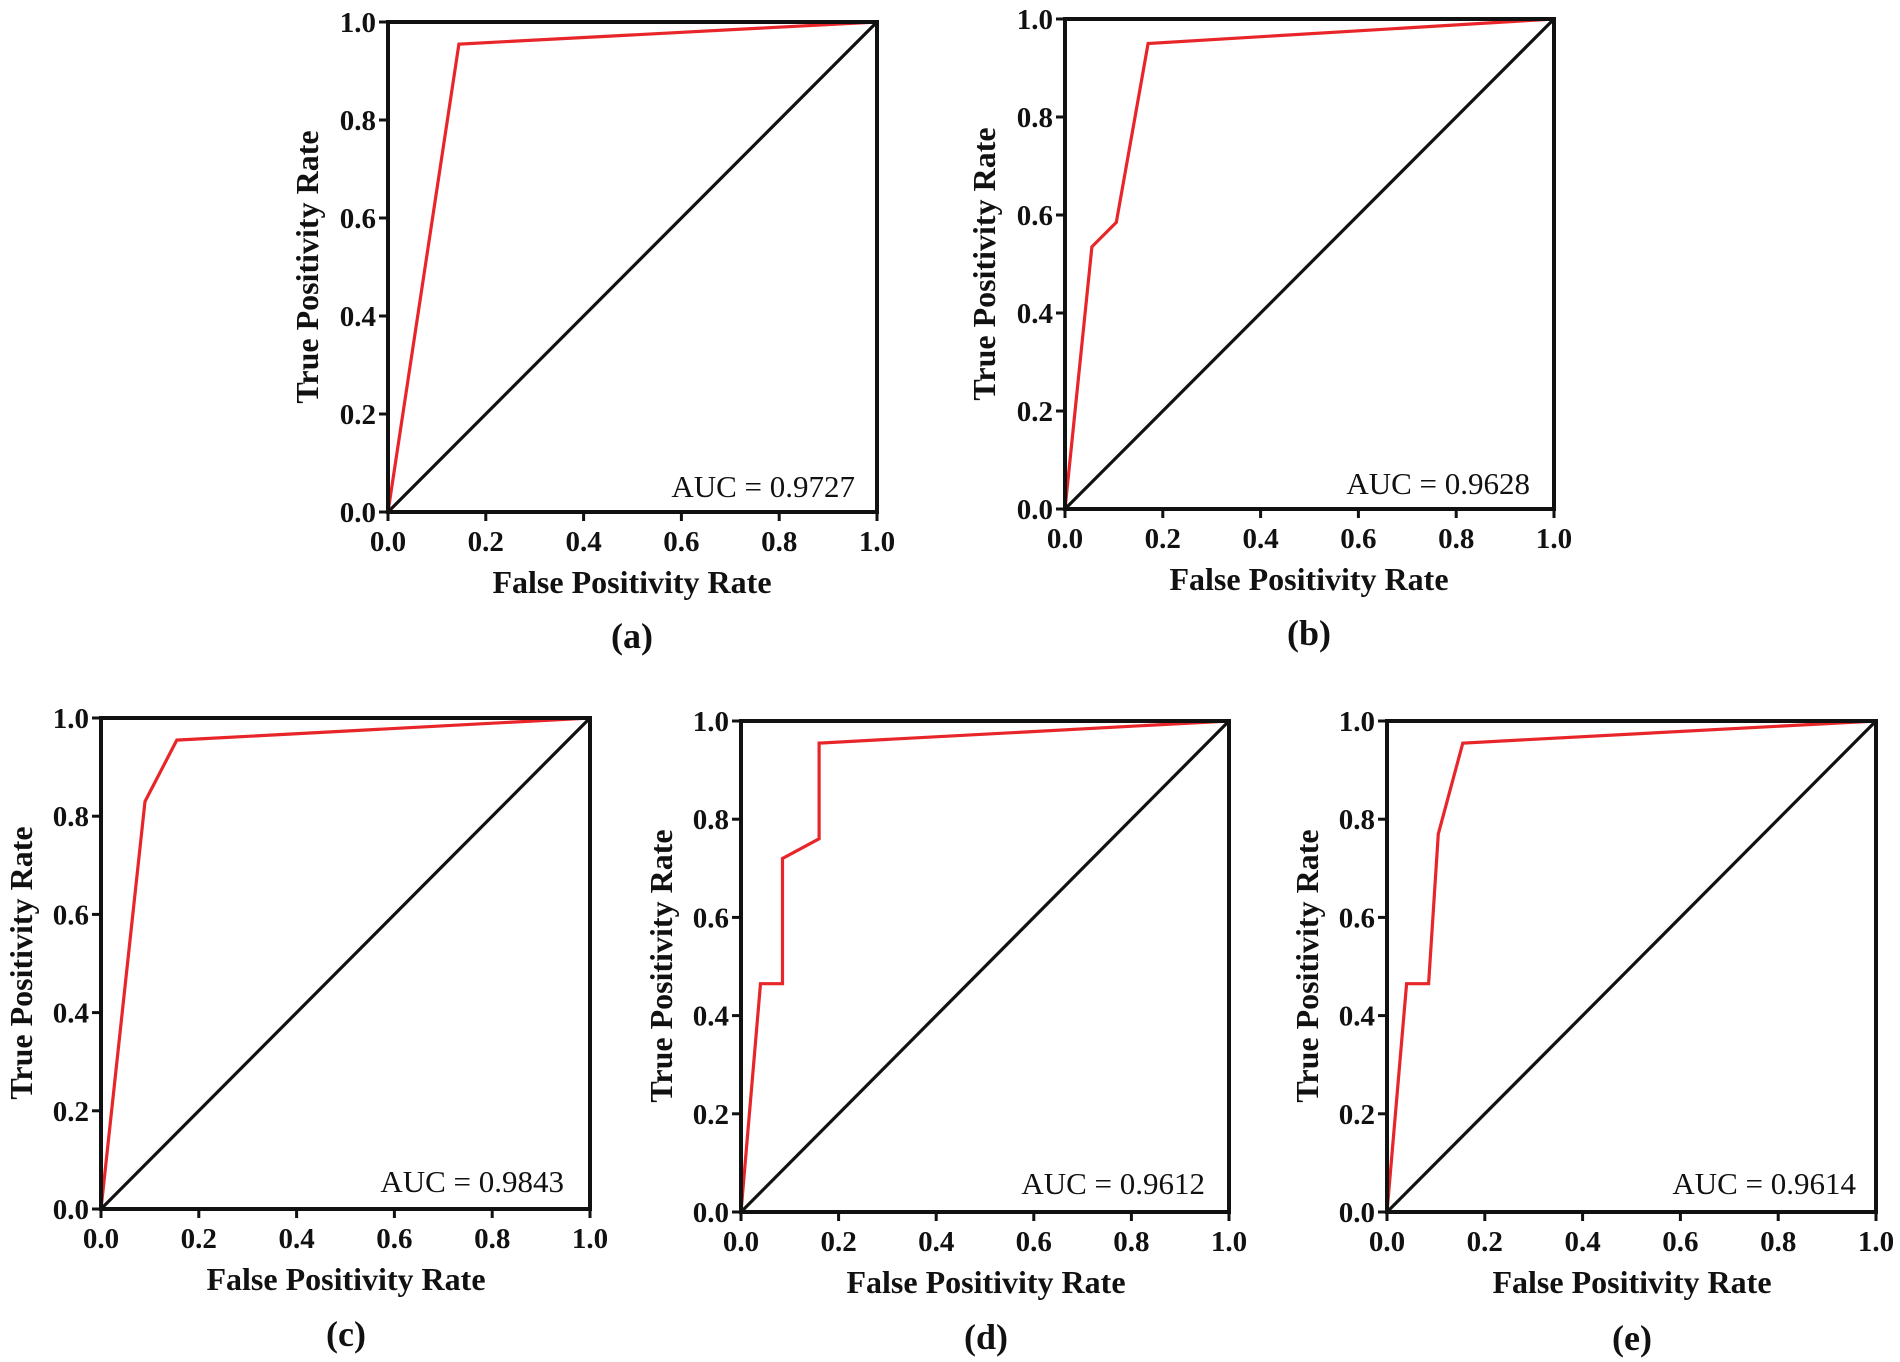 This screenshot has width=1900, height=1362. I want to click on panel-label: (d), so click(986, 1337).